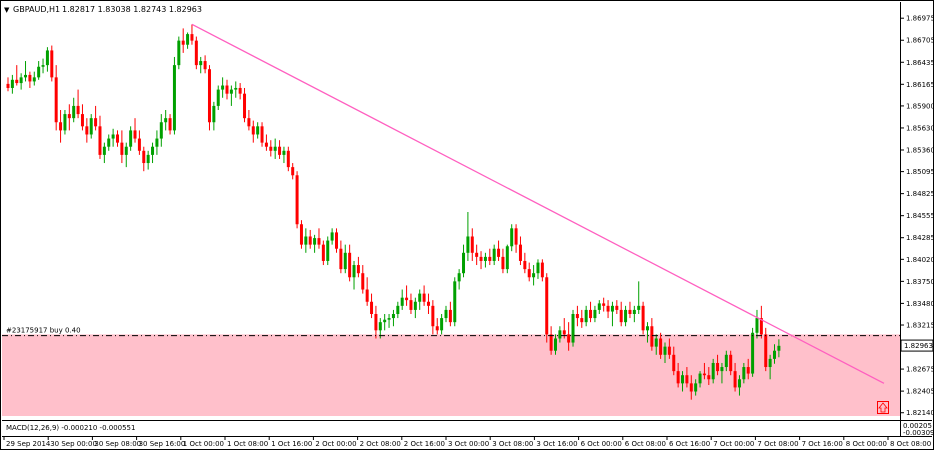 The width and height of the screenshot is (934, 454). What do you see at coordinates (822, 444) in the screenshot?
I see `time-tick-label: 7 Oct 16:00` at bounding box center [822, 444].